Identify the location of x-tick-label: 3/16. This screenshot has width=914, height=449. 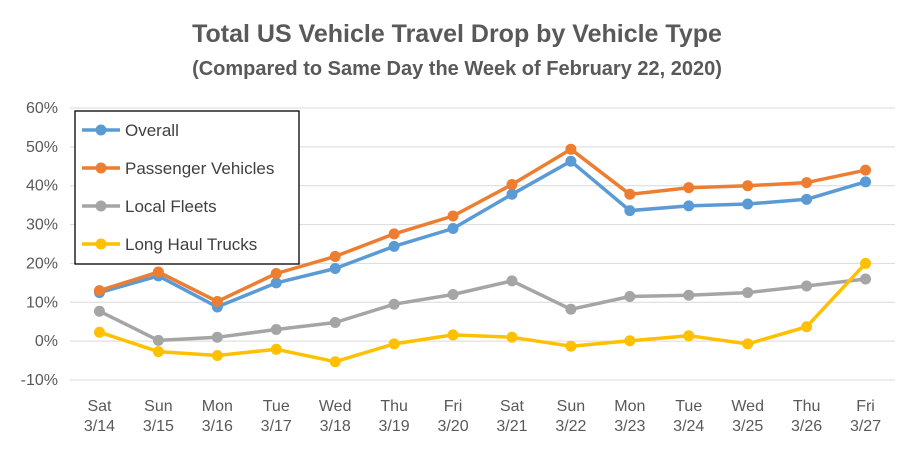
(217, 426).